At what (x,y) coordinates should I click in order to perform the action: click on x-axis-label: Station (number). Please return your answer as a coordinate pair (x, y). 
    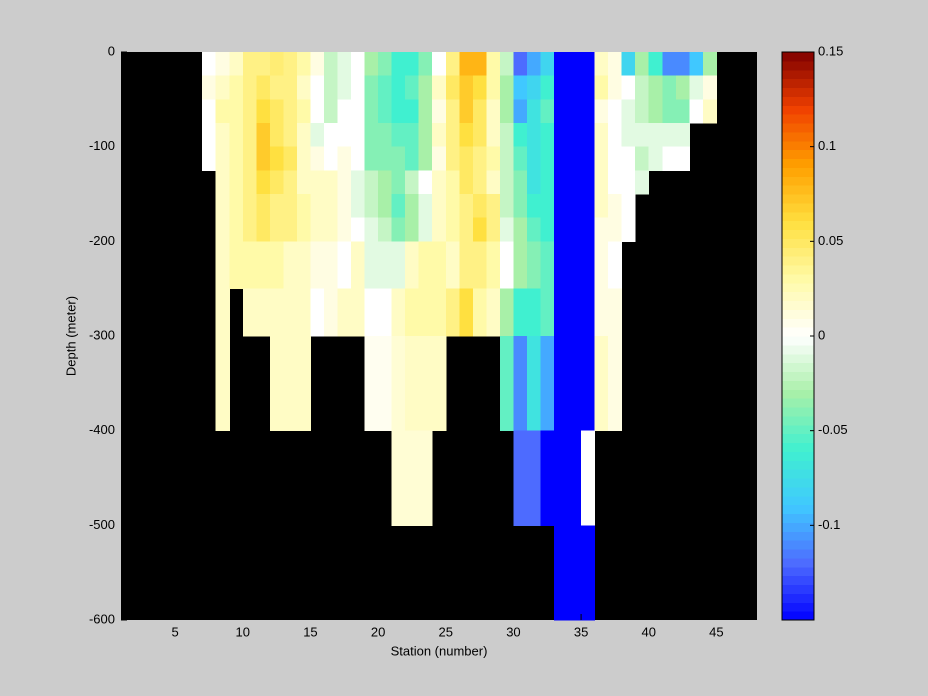
    Looking at the image, I should click on (439, 650).